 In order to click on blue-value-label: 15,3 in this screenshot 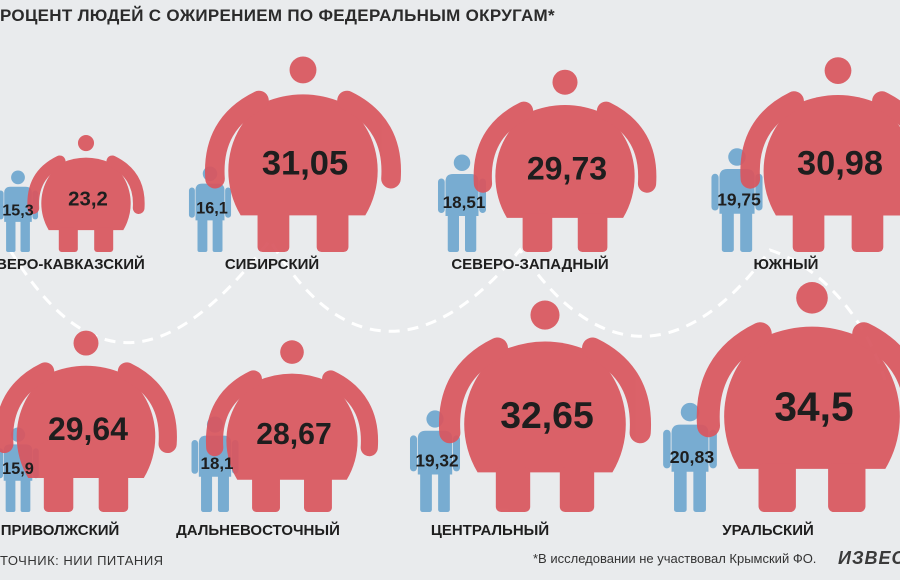, I will do `click(17, 210)`.